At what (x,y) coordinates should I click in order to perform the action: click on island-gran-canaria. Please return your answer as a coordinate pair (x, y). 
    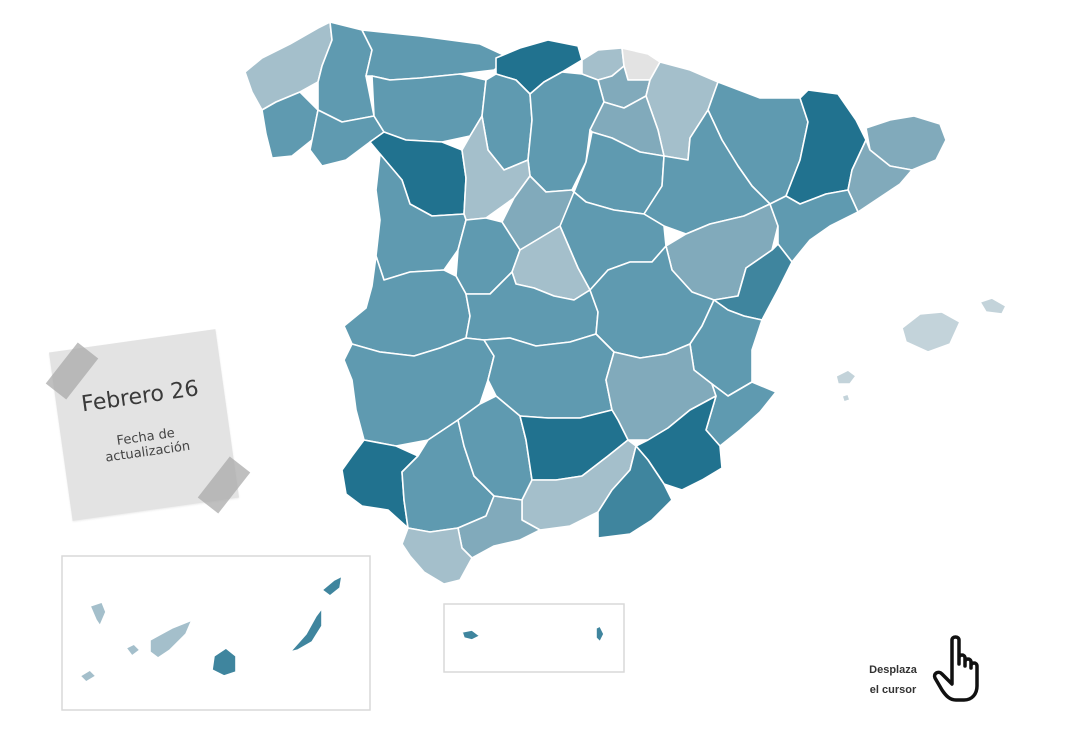
    Looking at the image, I should click on (224, 662).